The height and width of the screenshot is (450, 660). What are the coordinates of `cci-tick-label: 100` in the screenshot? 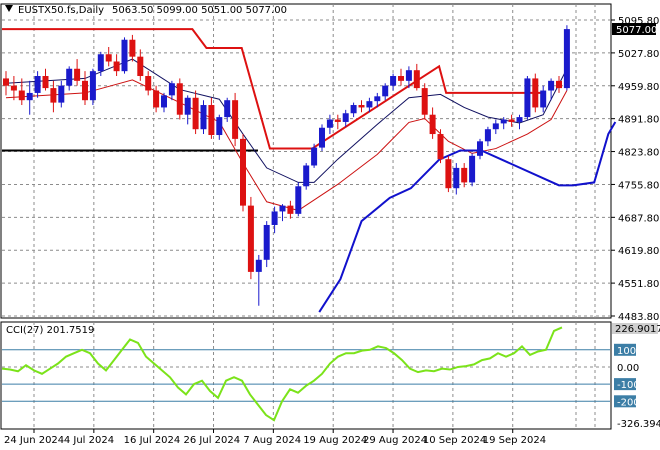 It's located at (626, 351).